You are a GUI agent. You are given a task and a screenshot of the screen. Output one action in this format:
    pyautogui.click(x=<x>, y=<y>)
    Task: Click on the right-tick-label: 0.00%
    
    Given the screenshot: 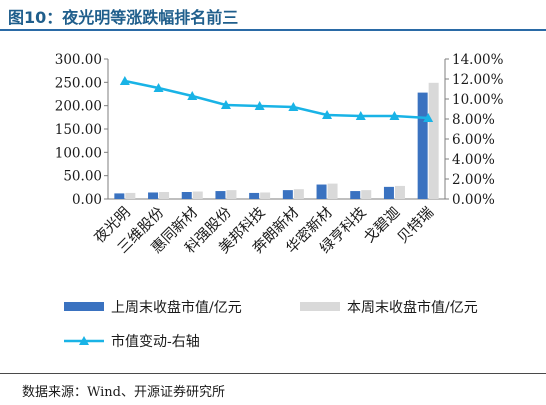 What is the action you would take?
    pyautogui.click(x=473, y=200)
    